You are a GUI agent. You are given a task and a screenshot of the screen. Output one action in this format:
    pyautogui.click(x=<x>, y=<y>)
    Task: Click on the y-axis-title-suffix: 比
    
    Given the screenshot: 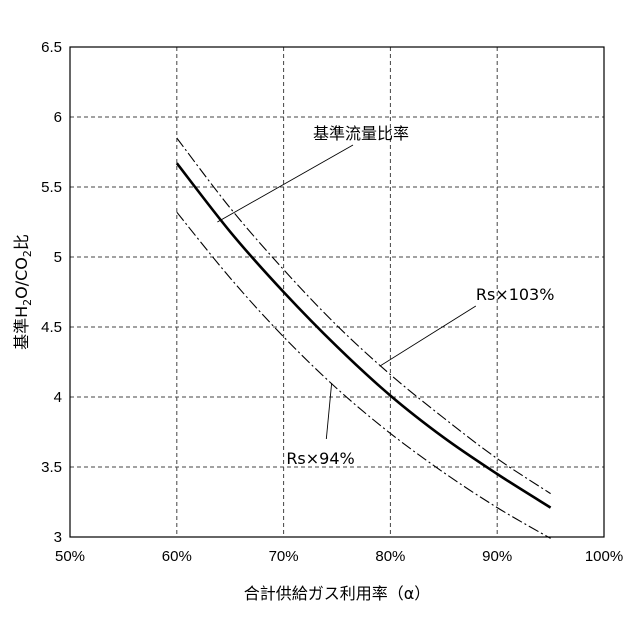 What is the action you would take?
    pyautogui.click(x=21, y=242)
    